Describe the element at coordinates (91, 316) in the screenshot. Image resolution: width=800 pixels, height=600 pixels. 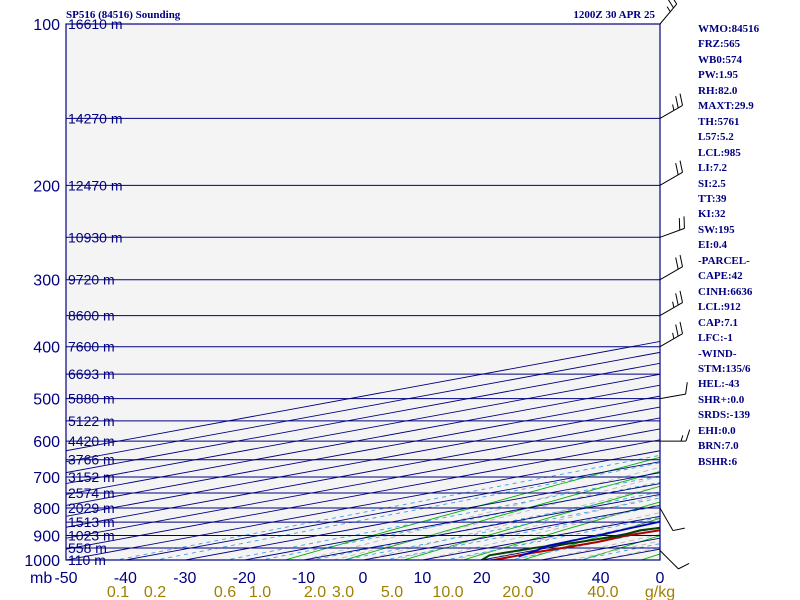
I see `height-label: 8600 m` at that location.